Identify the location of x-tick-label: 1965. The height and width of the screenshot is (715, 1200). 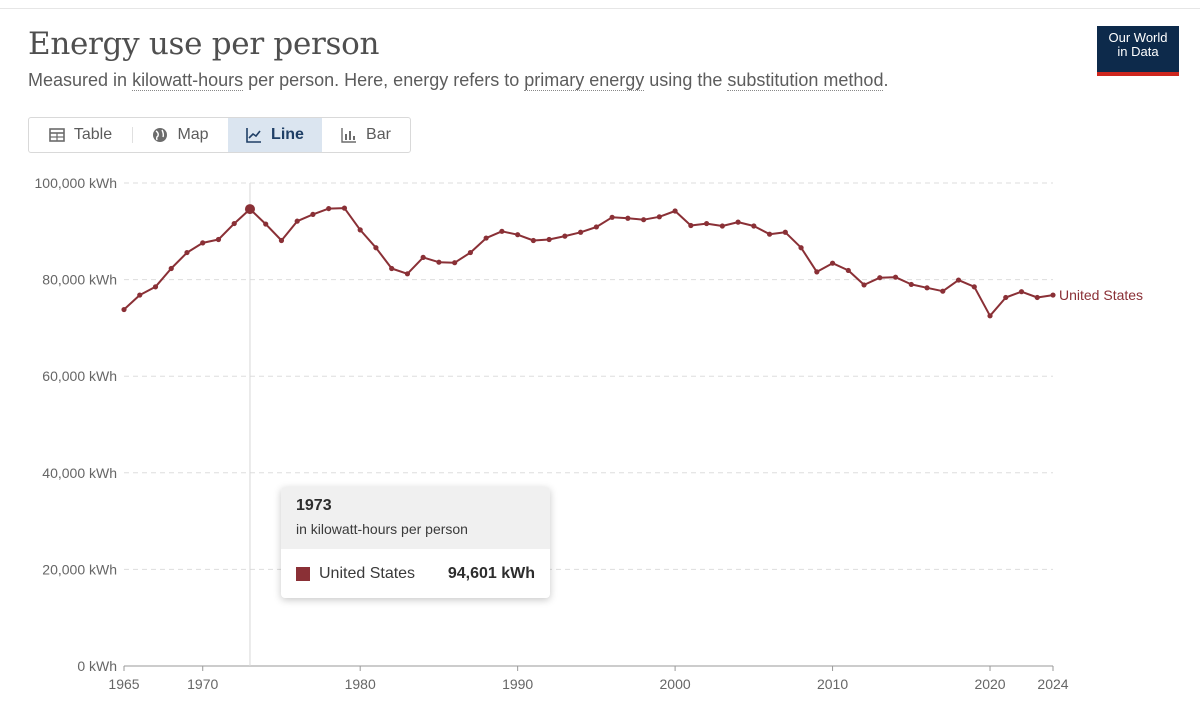
(123, 684).